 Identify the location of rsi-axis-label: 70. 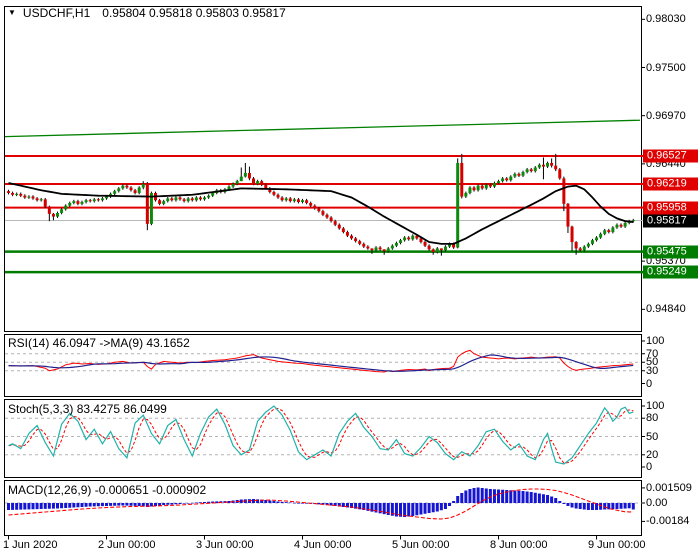
(652, 353).